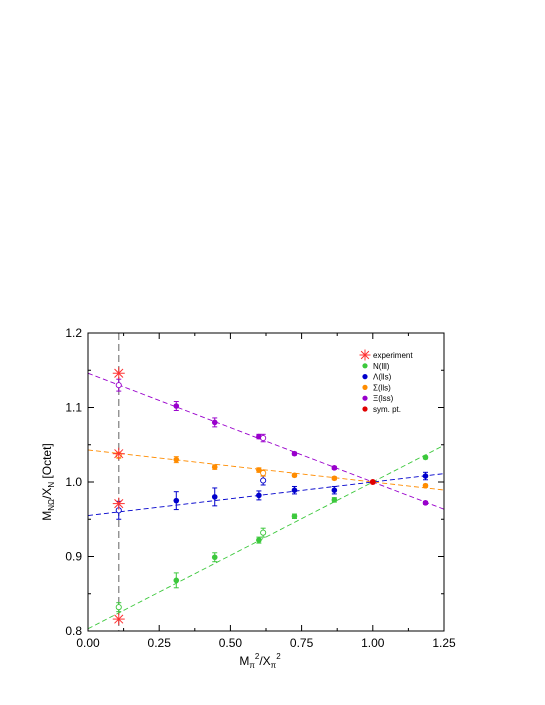  What do you see at coordinates (373, 643) in the screenshot?
I see `x-tick-label: 1.00` at bounding box center [373, 643].